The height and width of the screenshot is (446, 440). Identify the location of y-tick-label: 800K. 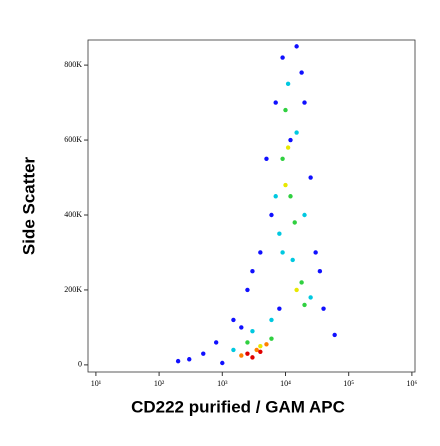
(73, 64).